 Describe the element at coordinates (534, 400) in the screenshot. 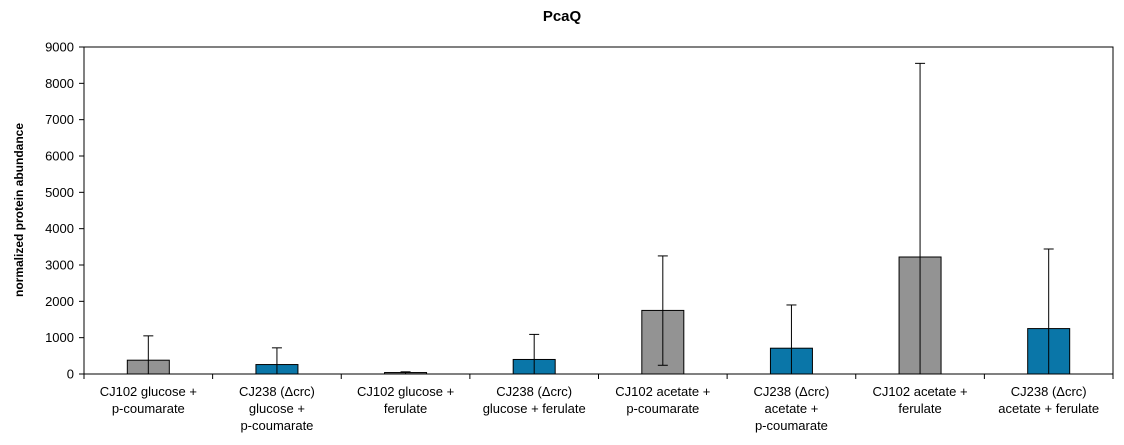

I see `x-category-label: CJ238 (Δcrc) glucose + ferulate` at that location.